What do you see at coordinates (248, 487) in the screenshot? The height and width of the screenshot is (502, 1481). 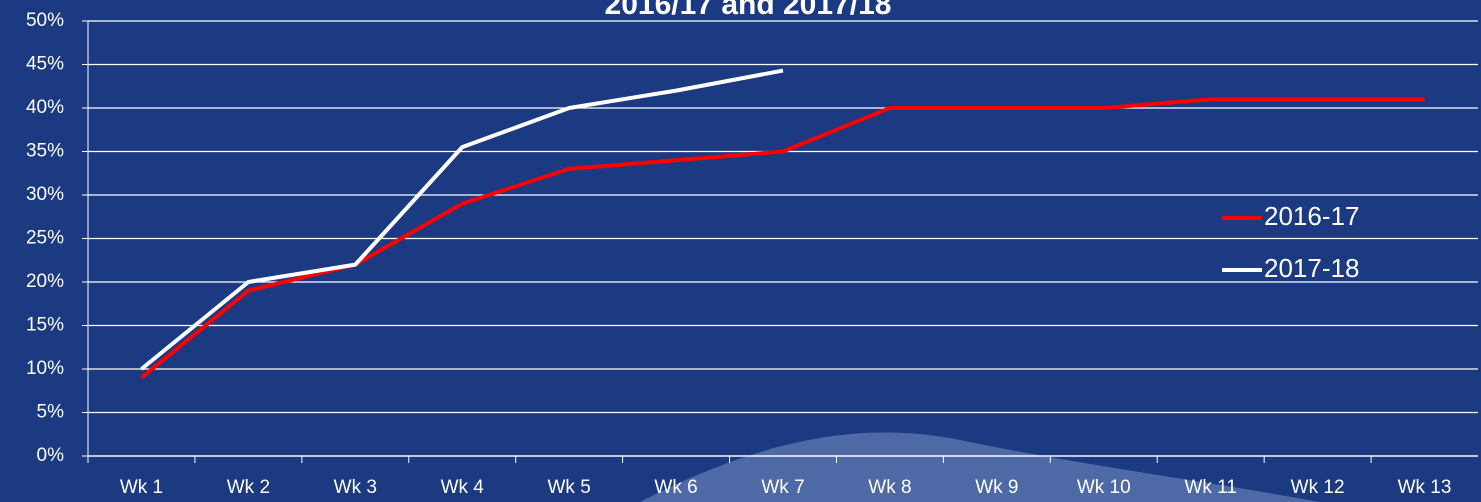 I see `x-tick-label: Wk 2` at bounding box center [248, 487].